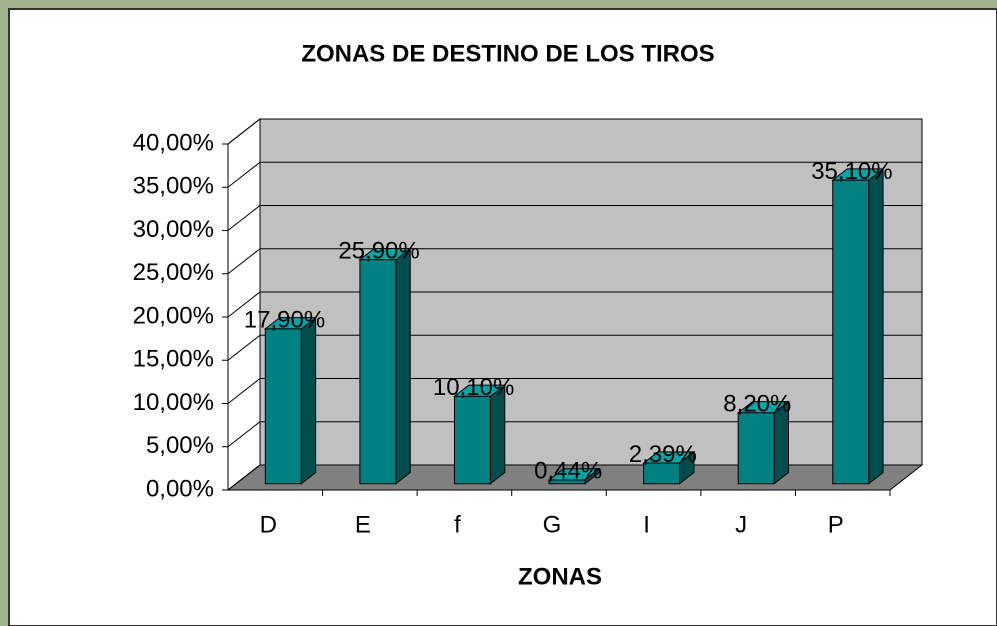 The width and height of the screenshot is (997, 626). What do you see at coordinates (851, 171) in the screenshot?
I see `data-label: 35,10%` at bounding box center [851, 171].